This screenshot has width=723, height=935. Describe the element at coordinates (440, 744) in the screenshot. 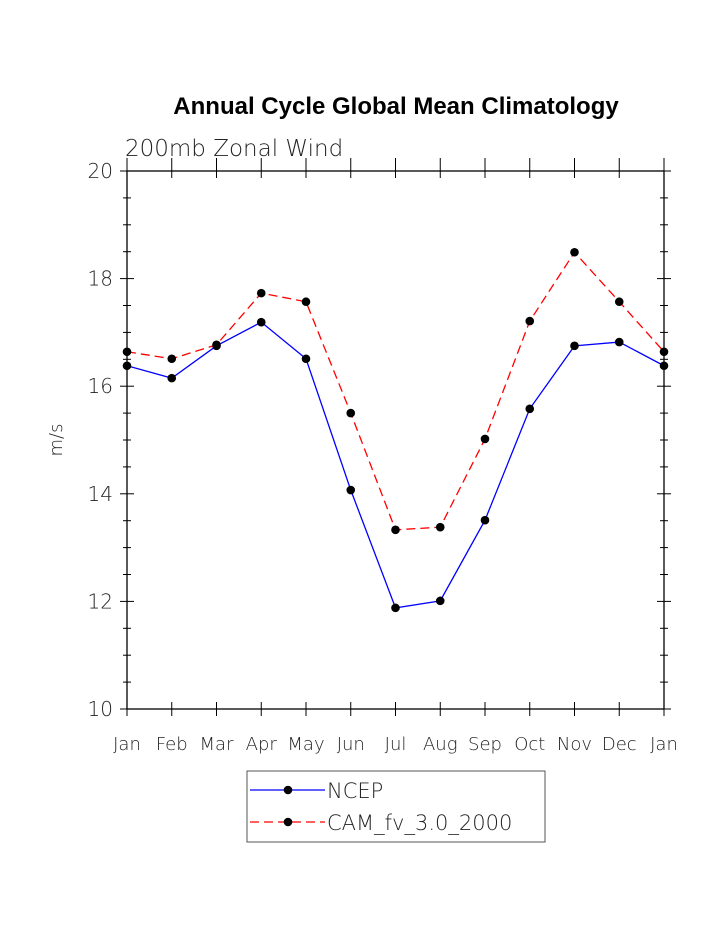

I see `x-tick-label: Aug` at that location.